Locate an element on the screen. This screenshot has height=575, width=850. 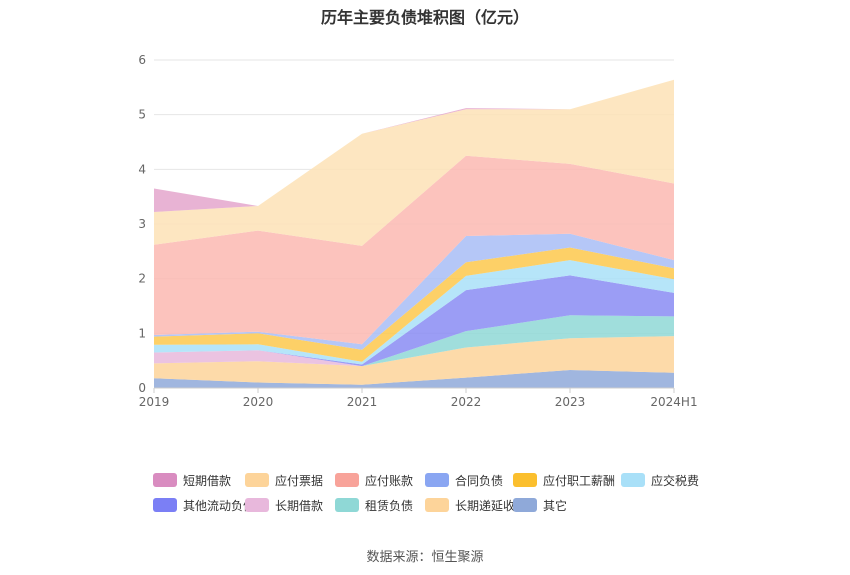
legend-item: 租赁负债 is located at coordinates (374, 505).